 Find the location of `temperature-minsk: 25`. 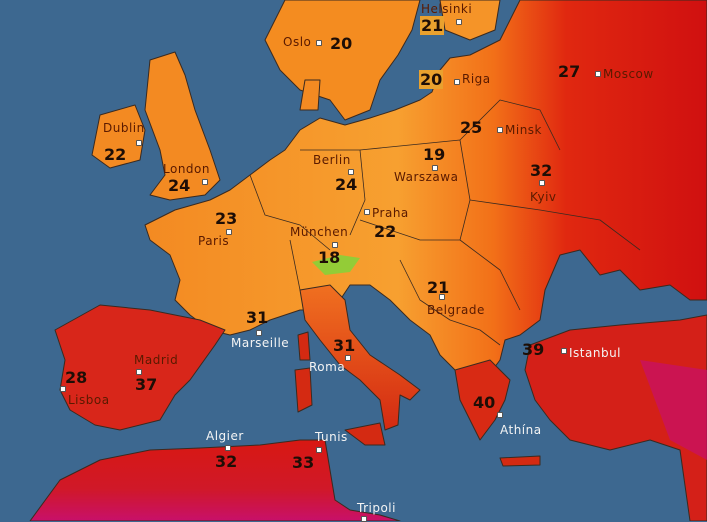

temperature-minsk: 25 is located at coordinates (471, 127).